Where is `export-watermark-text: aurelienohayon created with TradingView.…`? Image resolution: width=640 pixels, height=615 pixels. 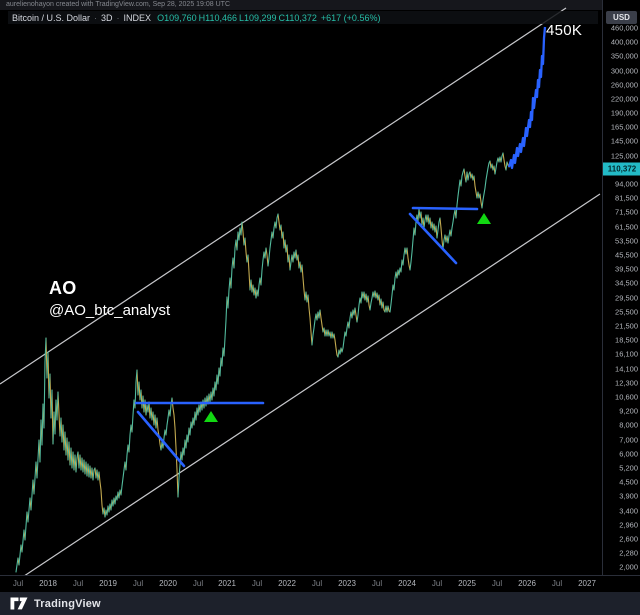
export-watermark-text: aurelienohayon created with TradingView.… is located at coordinates (118, 4).